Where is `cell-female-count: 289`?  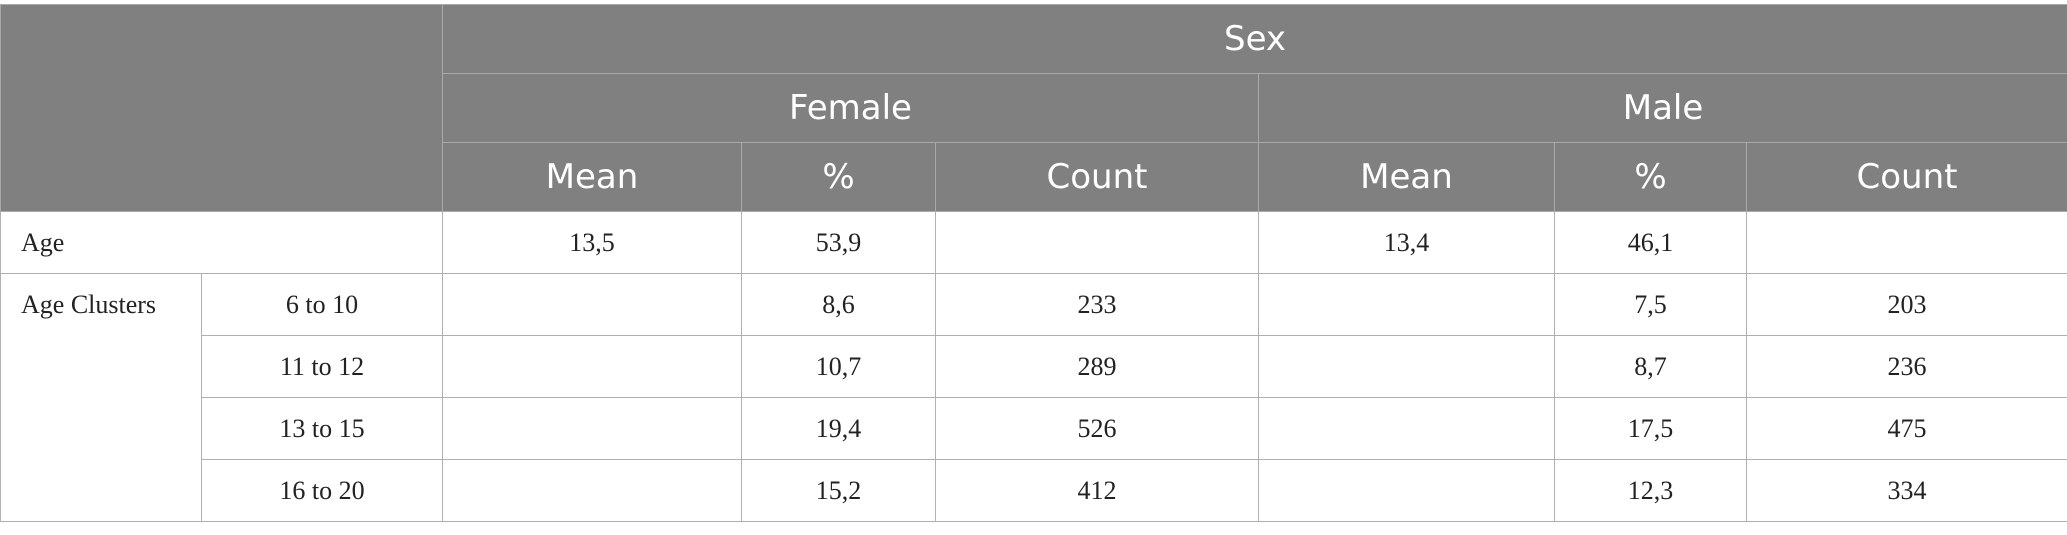 cell-female-count: 289 is located at coordinates (1097, 366).